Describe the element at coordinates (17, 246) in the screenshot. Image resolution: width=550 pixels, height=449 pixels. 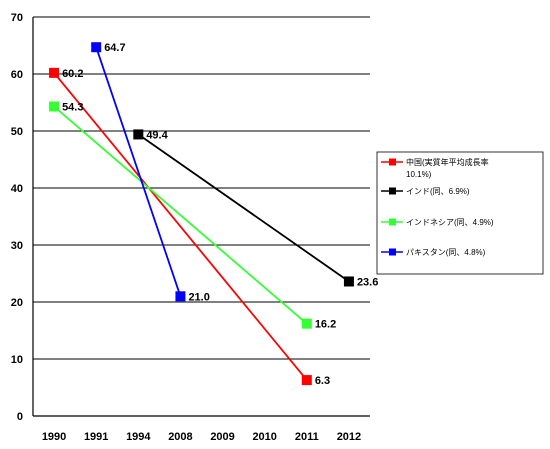
I see `y-tick-label: 30` at that location.